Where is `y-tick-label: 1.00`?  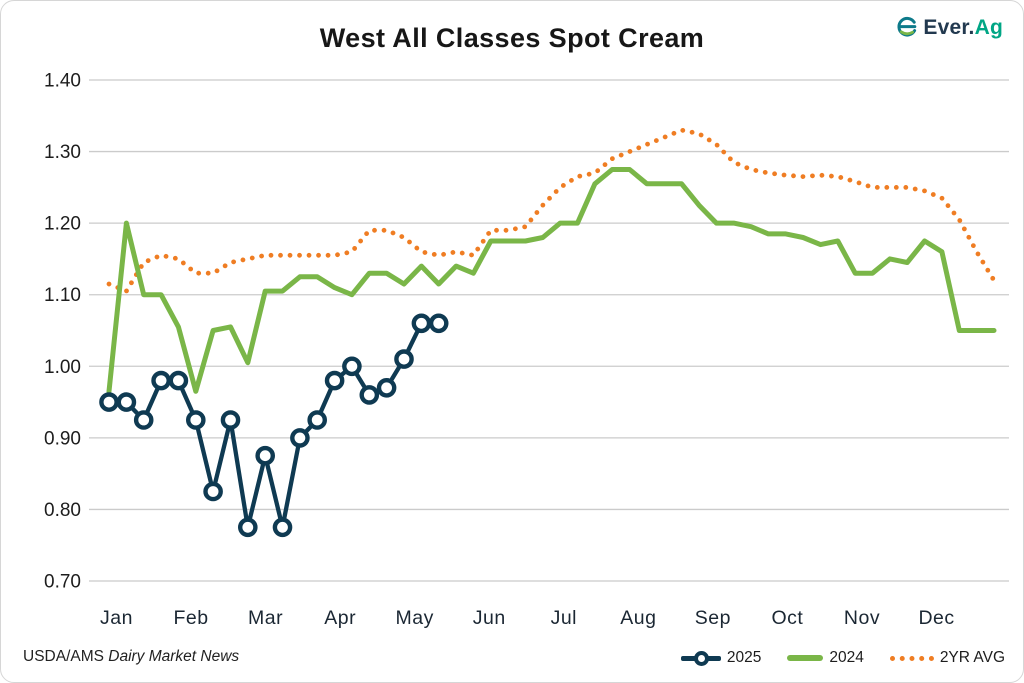 y-tick-label: 1.00 is located at coordinates (62, 367).